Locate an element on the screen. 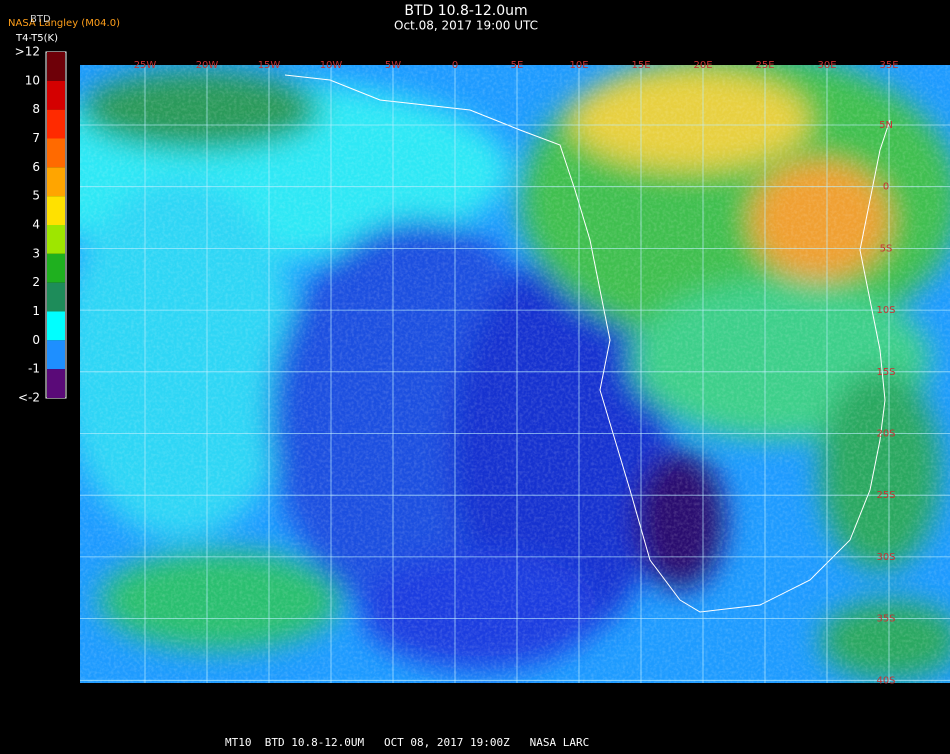  longitude-label: 0 is located at coordinates (455, 65).